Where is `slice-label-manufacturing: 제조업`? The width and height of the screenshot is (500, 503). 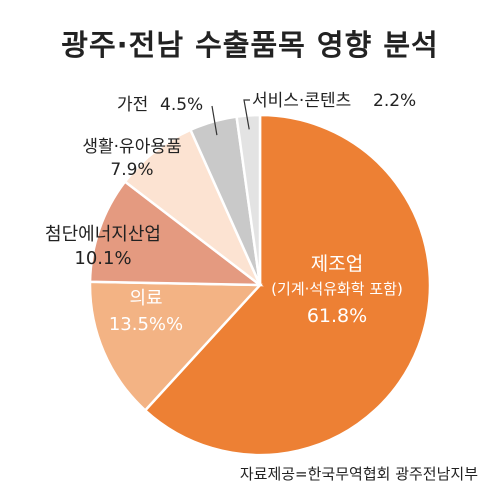 slice-label-manufacturing: 제조업 is located at coordinates (337, 264).